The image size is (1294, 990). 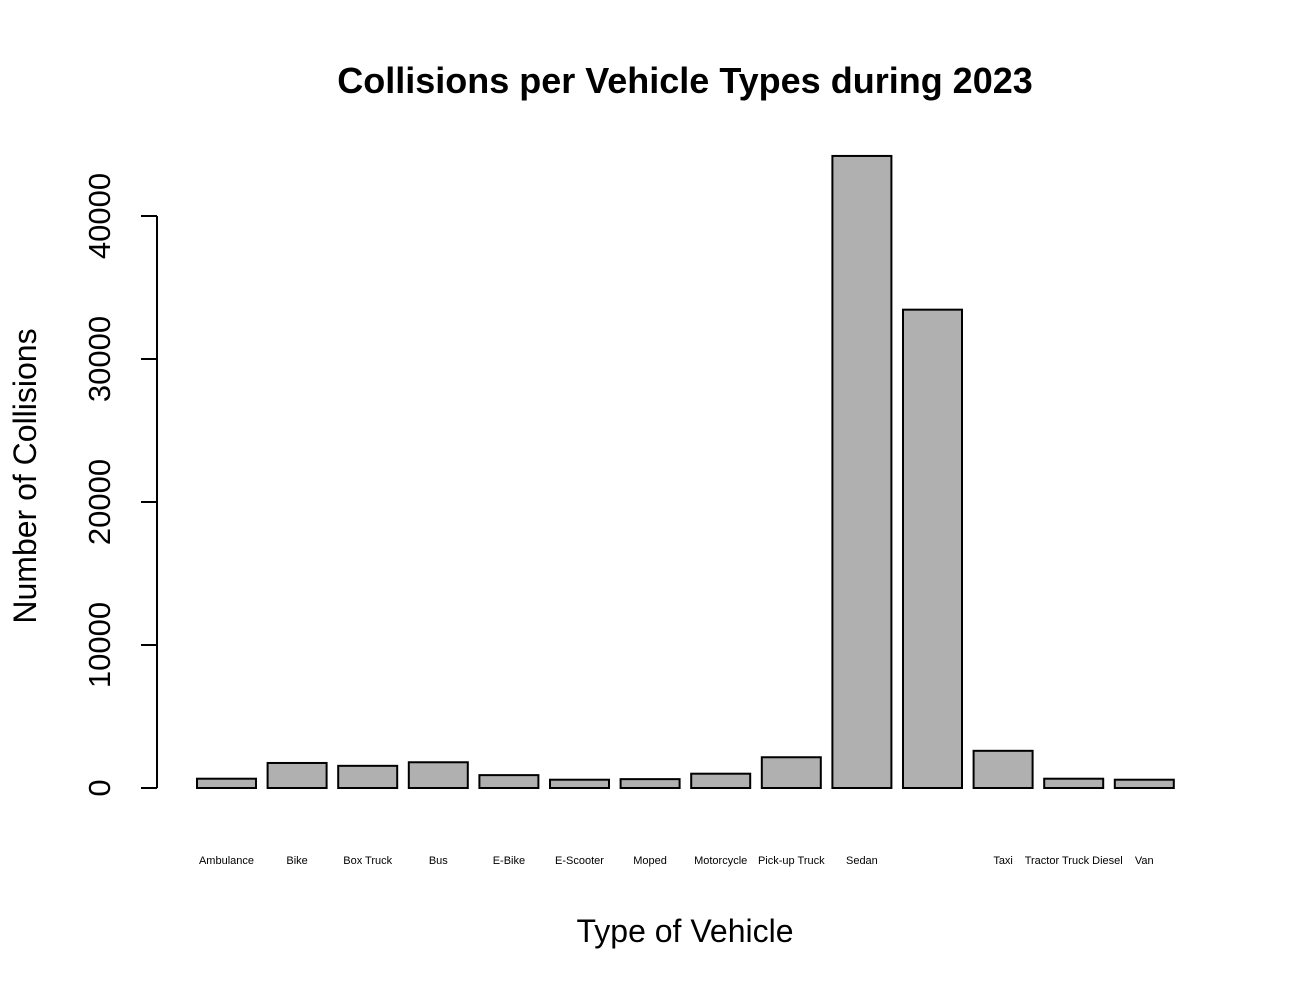 I want to click on x-category-label: Taxi, so click(x=1003, y=861).